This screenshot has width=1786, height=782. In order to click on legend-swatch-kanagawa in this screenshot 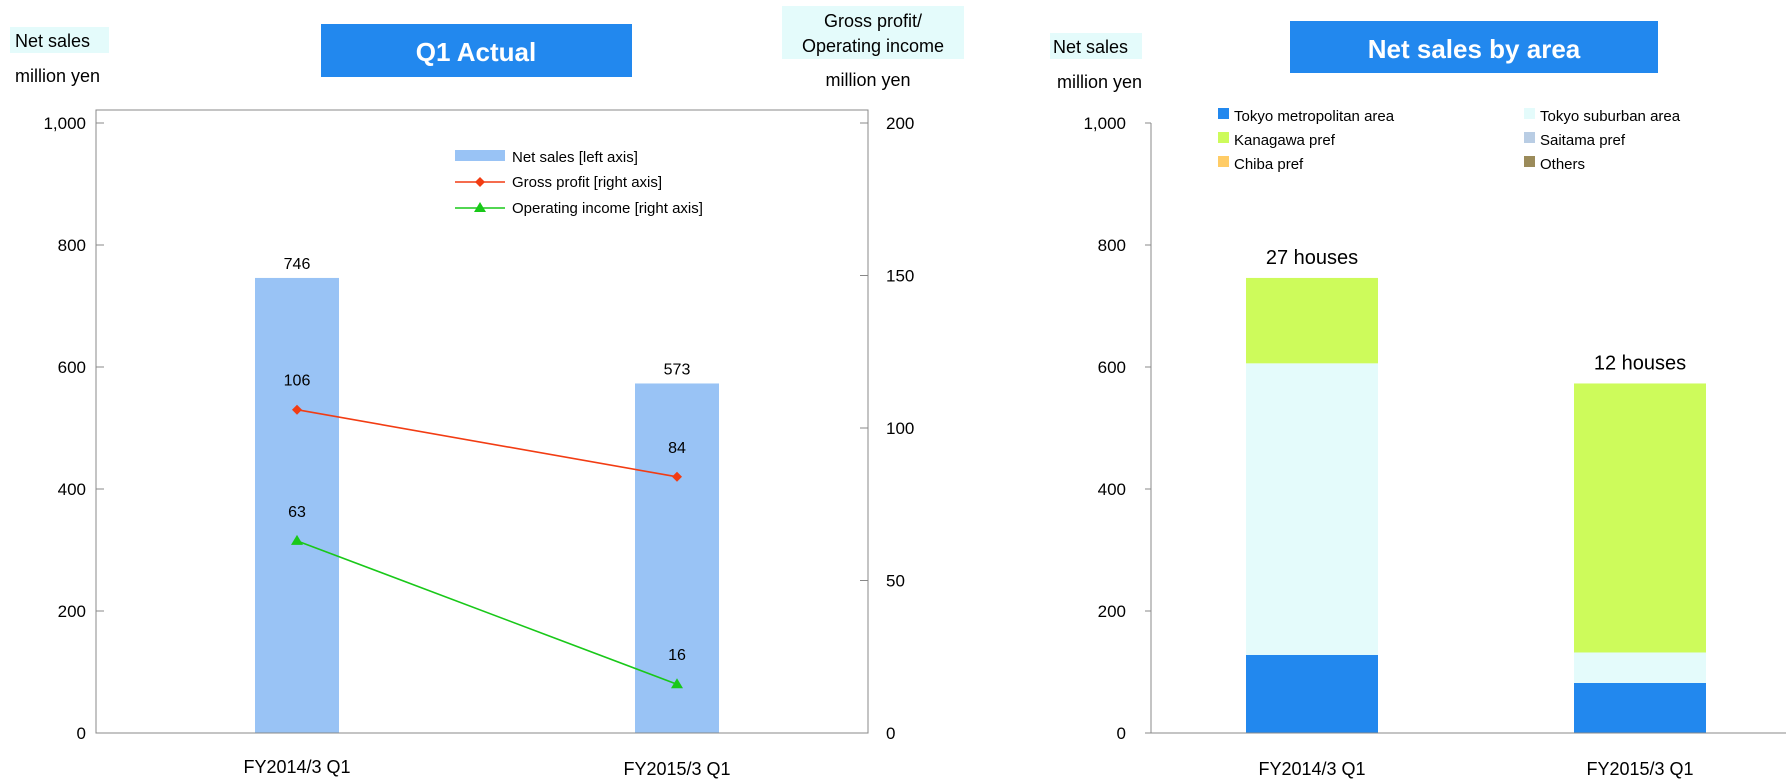, I will do `click(1223, 137)`.